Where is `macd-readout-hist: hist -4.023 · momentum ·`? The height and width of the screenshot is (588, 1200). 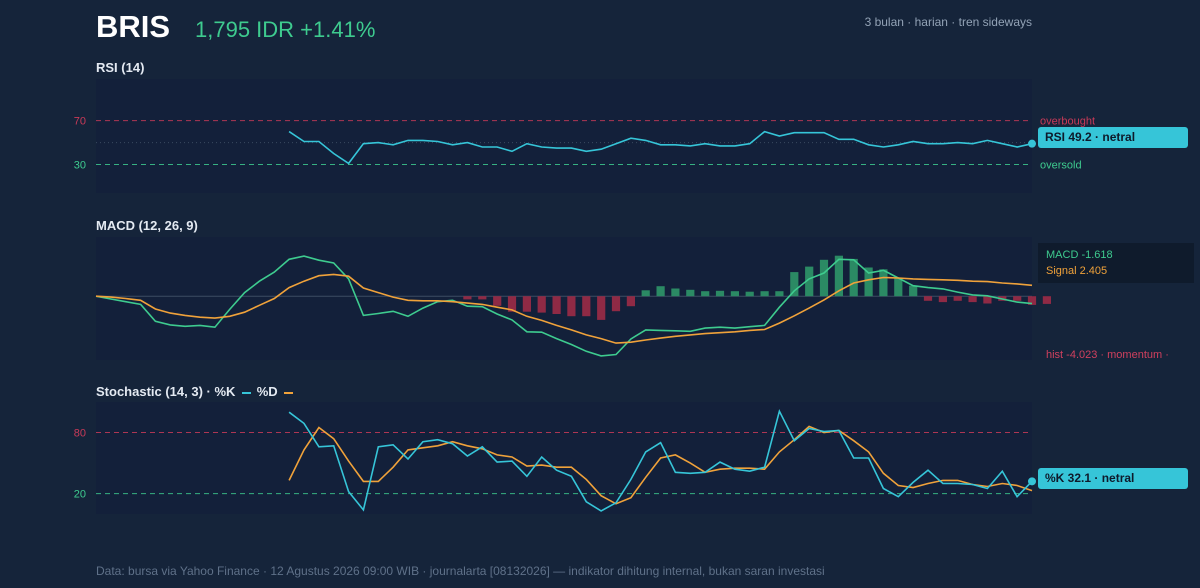
macd-readout-hist: hist -4.023 · momentum · is located at coordinates (1107, 355).